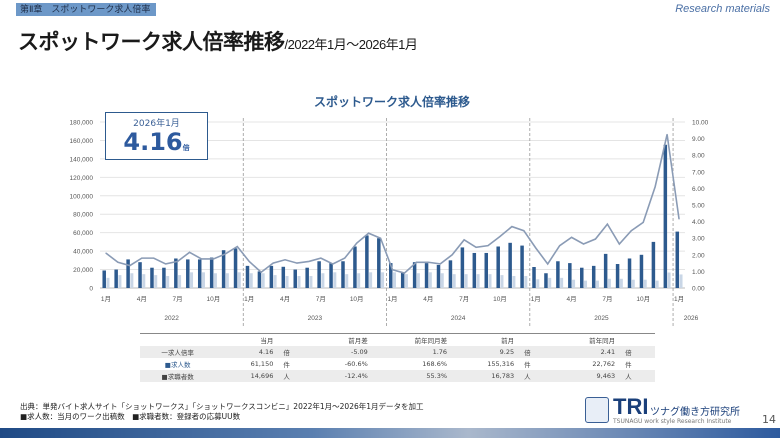 The width and height of the screenshot is (780, 438). I want to click on year-label: 2024, so click(458, 318).